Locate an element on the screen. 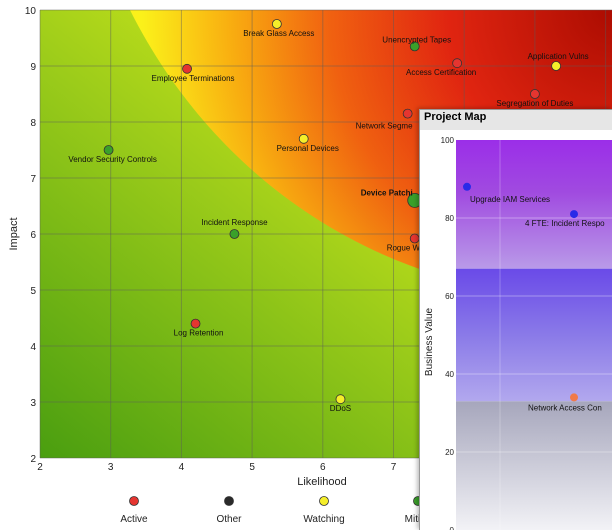 The height and width of the screenshot is (530, 612). y-tick-label: 9 is located at coordinates (33, 67).